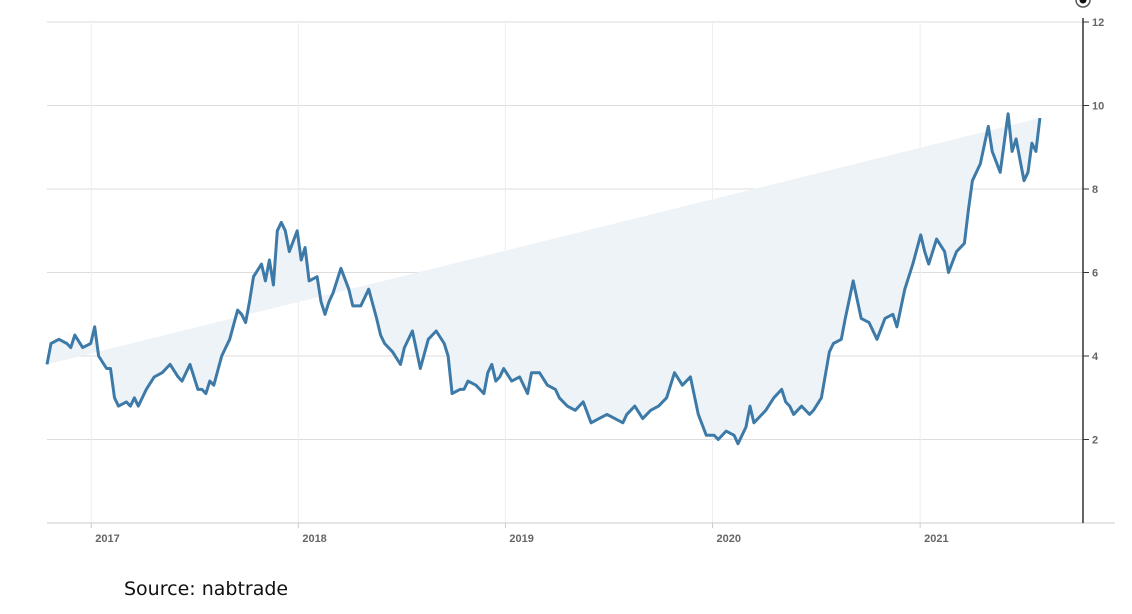  What do you see at coordinates (107, 539) in the screenshot?
I see `x-tick-label: 2017` at bounding box center [107, 539].